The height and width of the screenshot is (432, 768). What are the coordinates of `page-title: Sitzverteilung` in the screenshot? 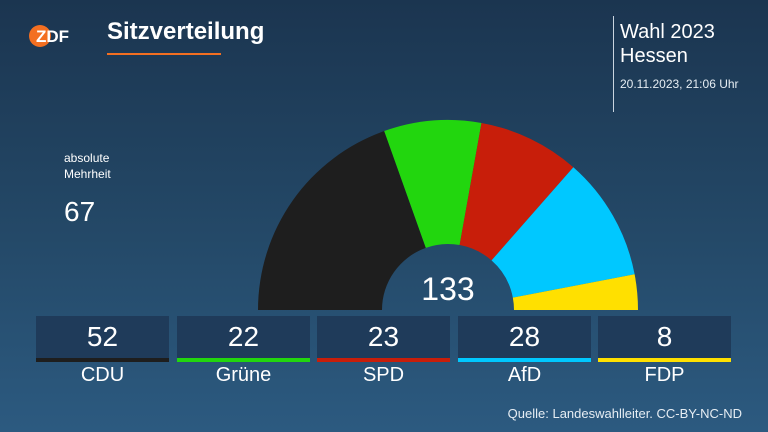 It's located at (186, 31).